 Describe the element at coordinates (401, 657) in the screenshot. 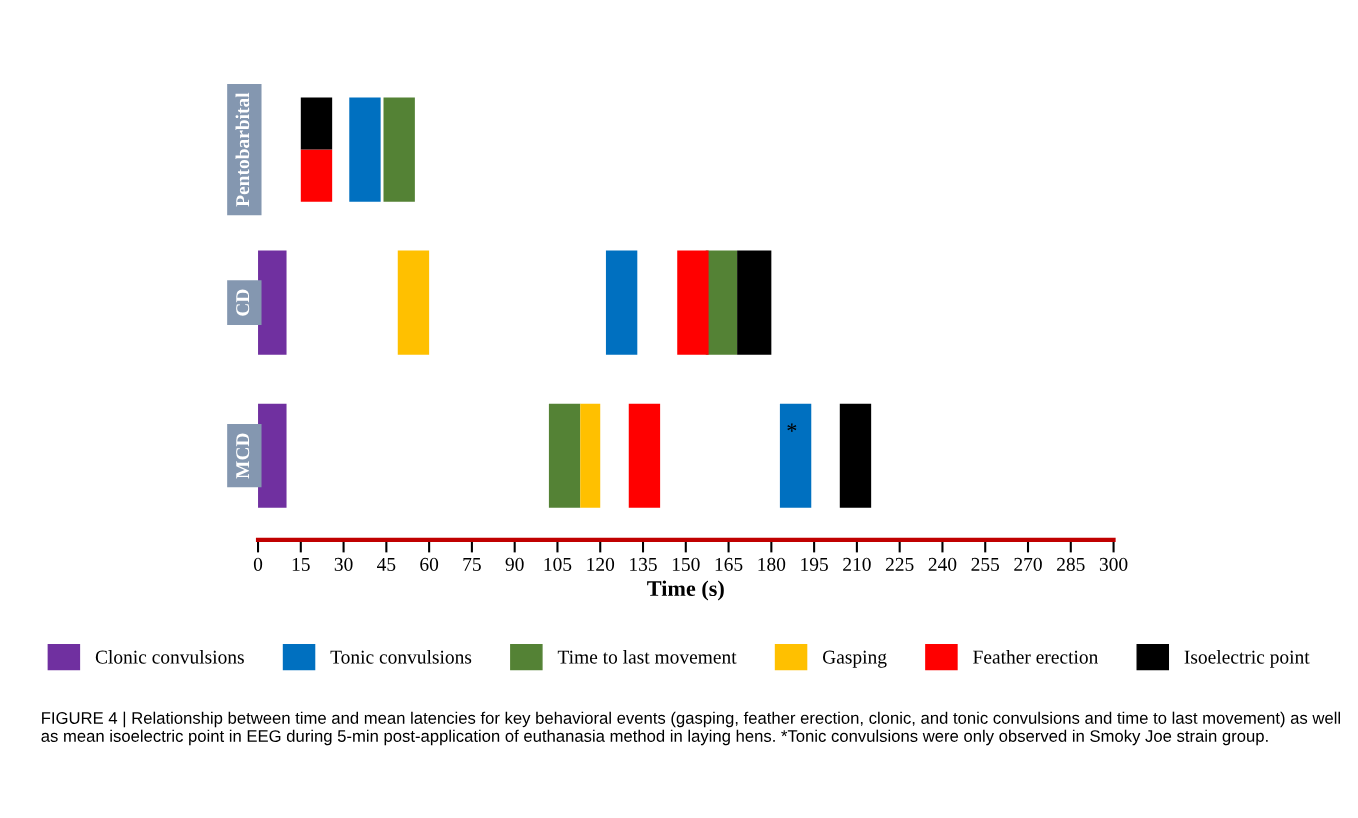

I see `legend-label: Tonic convulsions` at that location.